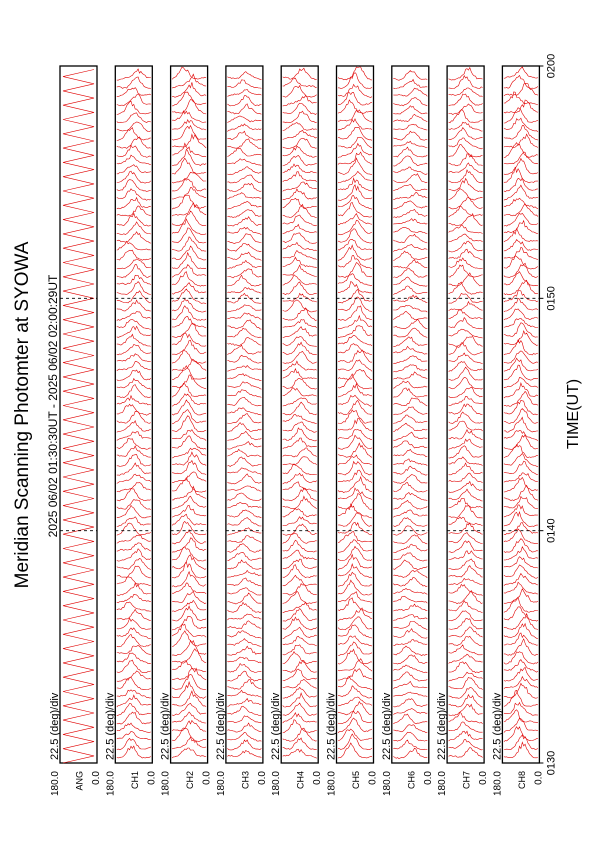 The image size is (595, 842). I want to click on channel-label: CH7, so click(467, 780).